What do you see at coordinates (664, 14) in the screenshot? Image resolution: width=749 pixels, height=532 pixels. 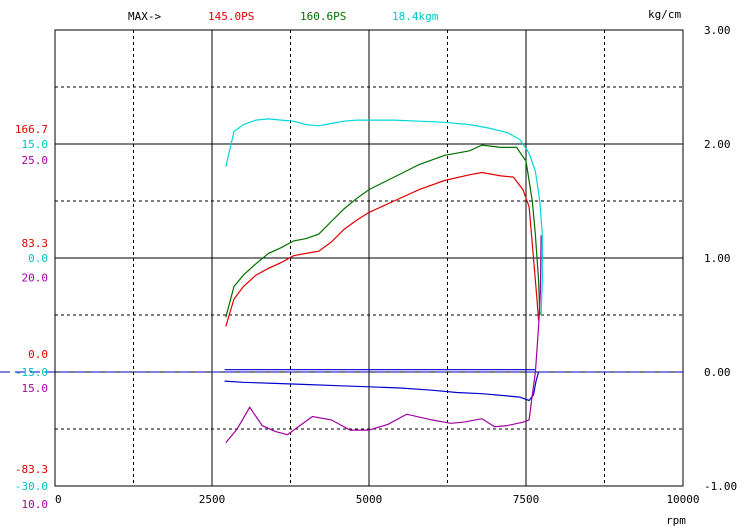 I see `right-axis-unit: kg/cm` at bounding box center [664, 14].